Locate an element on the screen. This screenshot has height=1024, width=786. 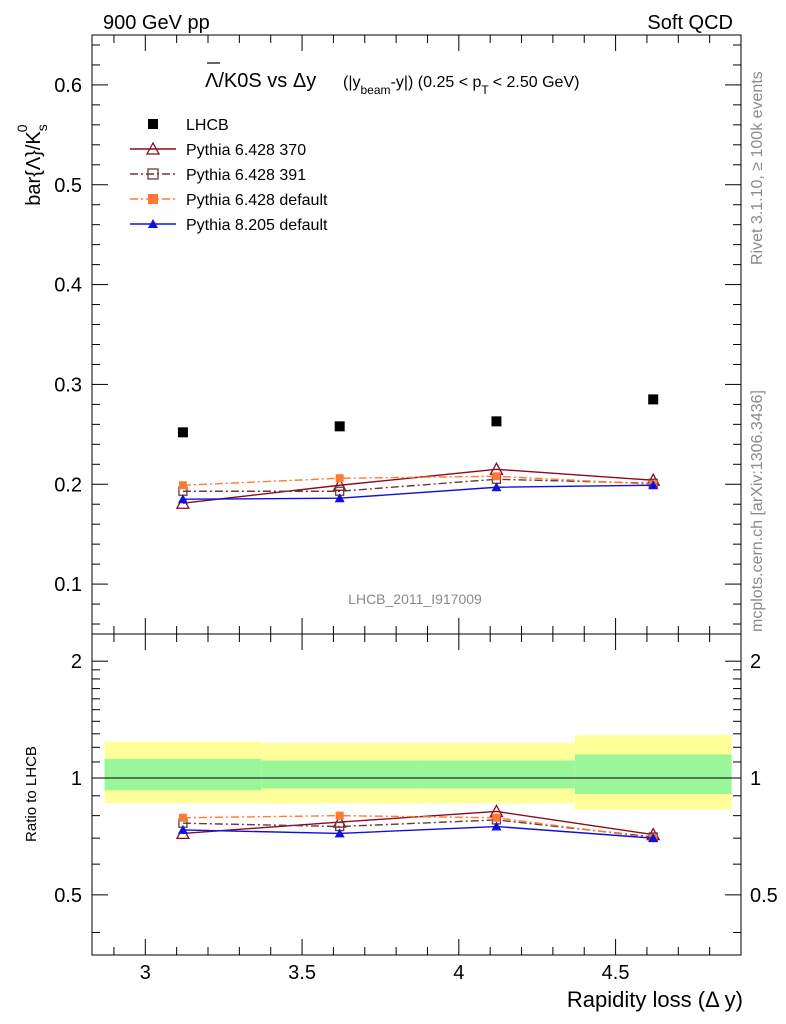
main-y-tick-label-4: 0.5 is located at coordinates (68, 186).